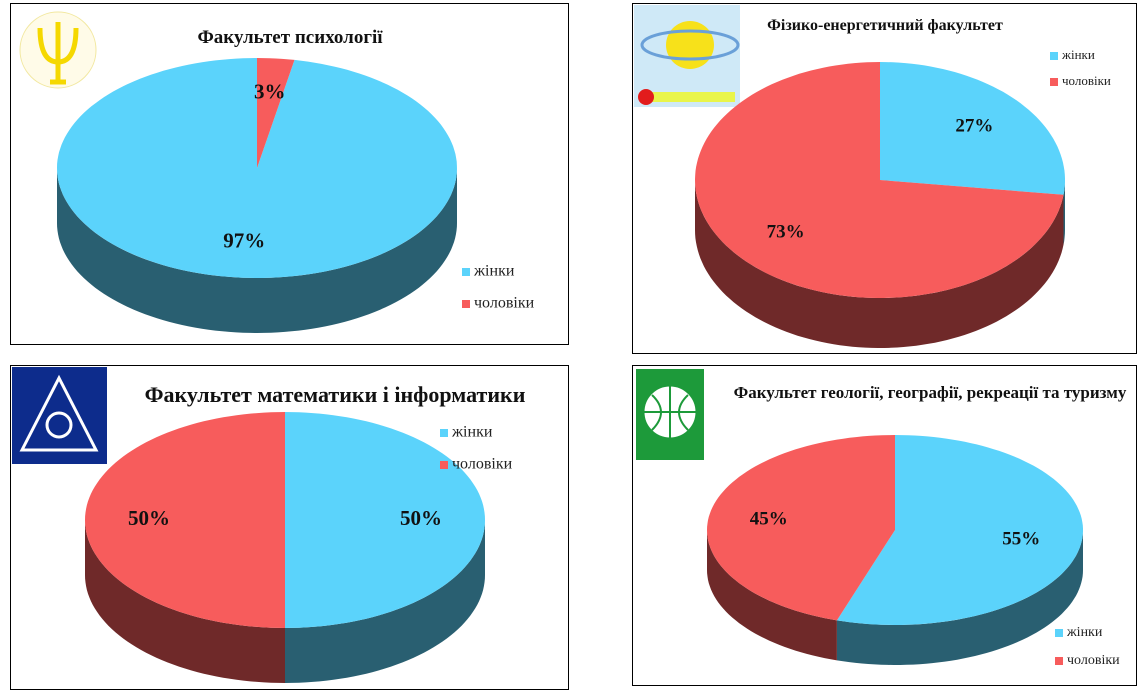 The image size is (1137, 690). What do you see at coordinates (885, 25) in the screenshot?
I see `chart-title: Фізико-енергетичний факультет` at bounding box center [885, 25].